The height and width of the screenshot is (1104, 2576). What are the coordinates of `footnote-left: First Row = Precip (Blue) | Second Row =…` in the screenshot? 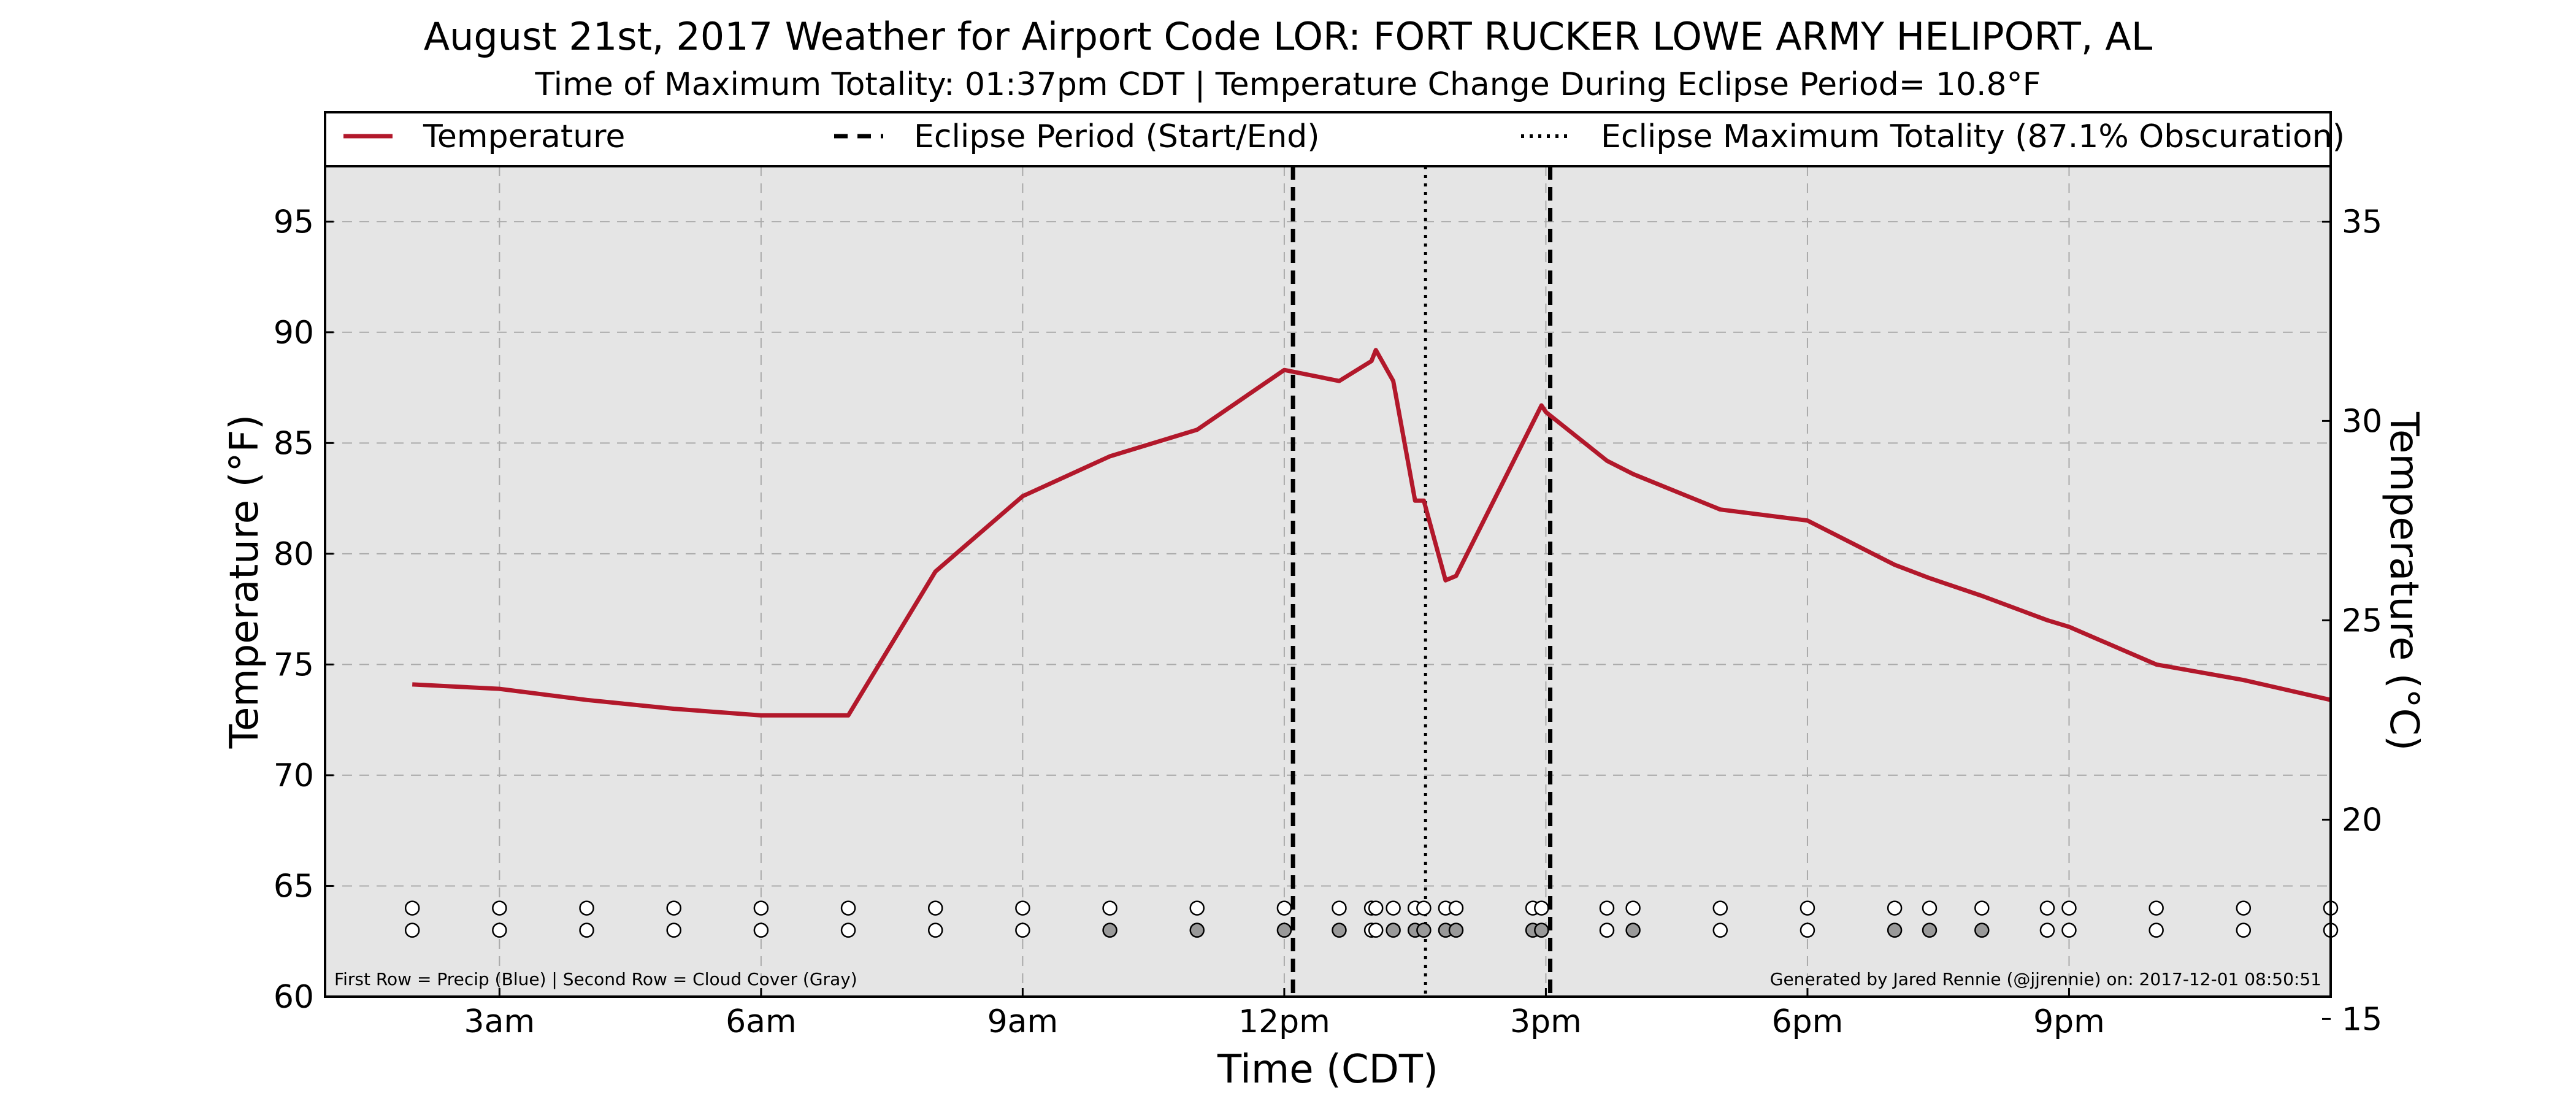 It's located at (595, 979).